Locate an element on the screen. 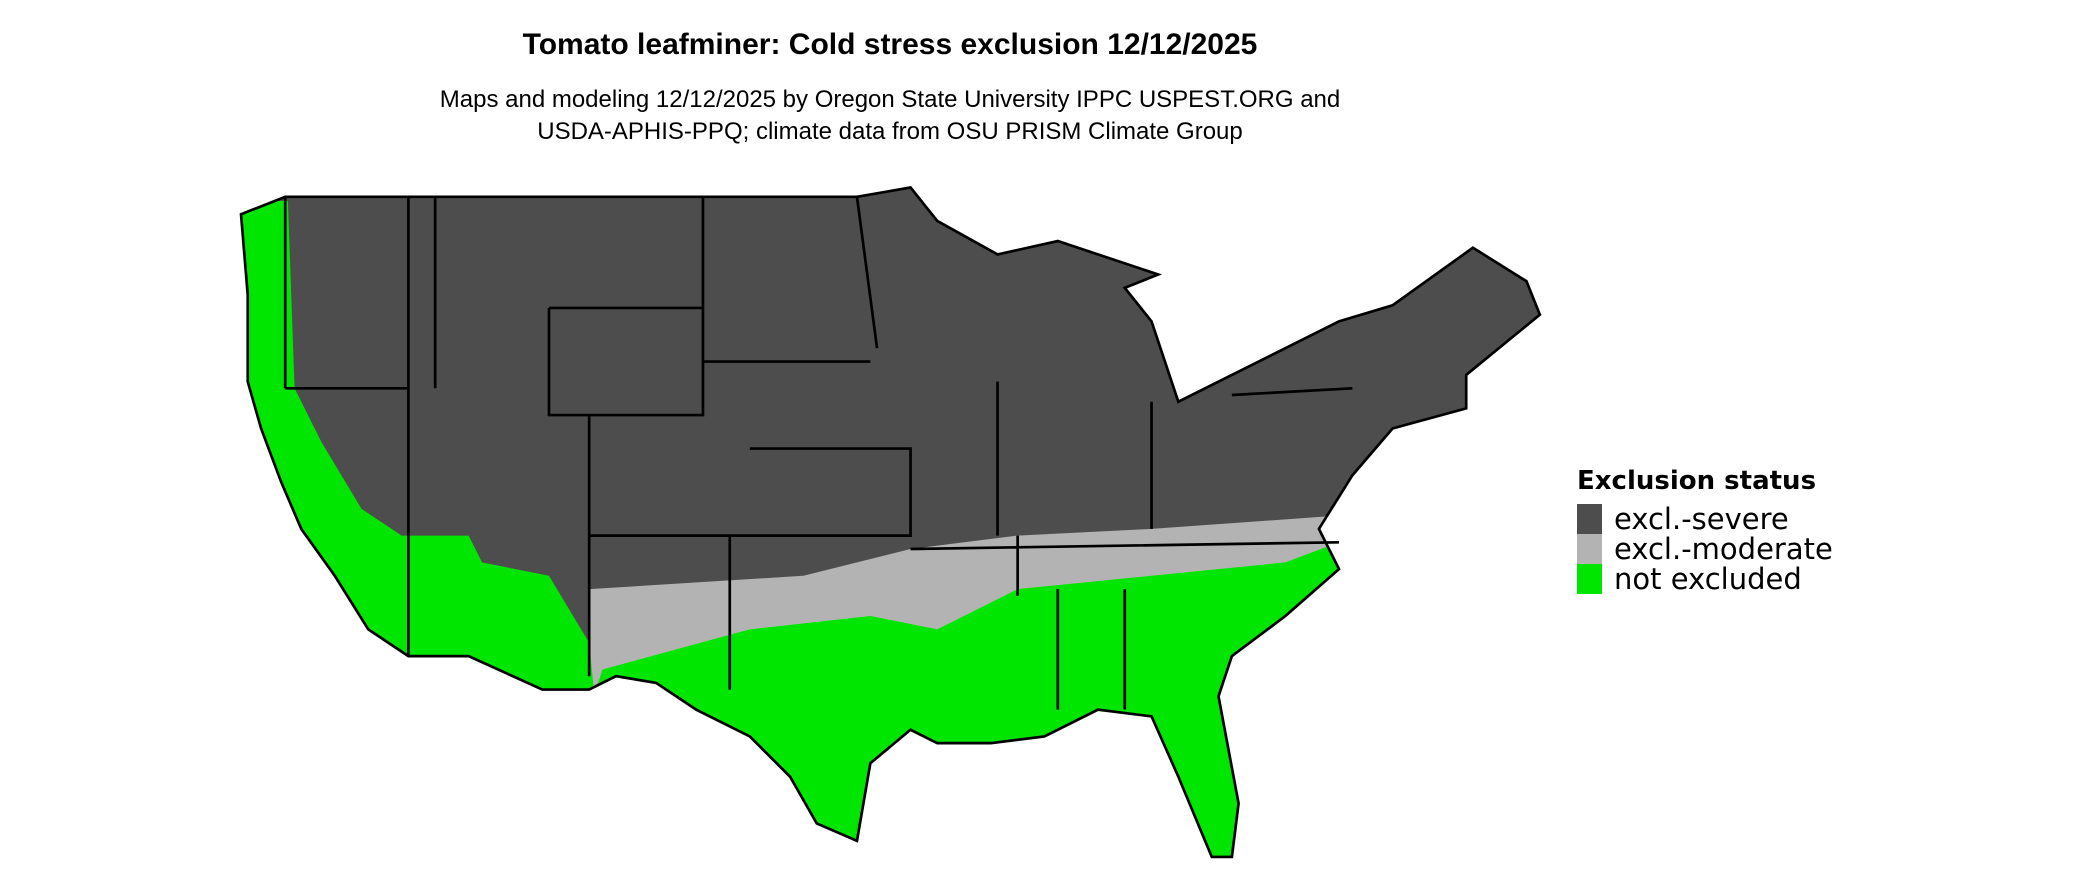 This screenshot has width=2100, height=892. legend-title: Exclusion status is located at coordinates (1697, 481).